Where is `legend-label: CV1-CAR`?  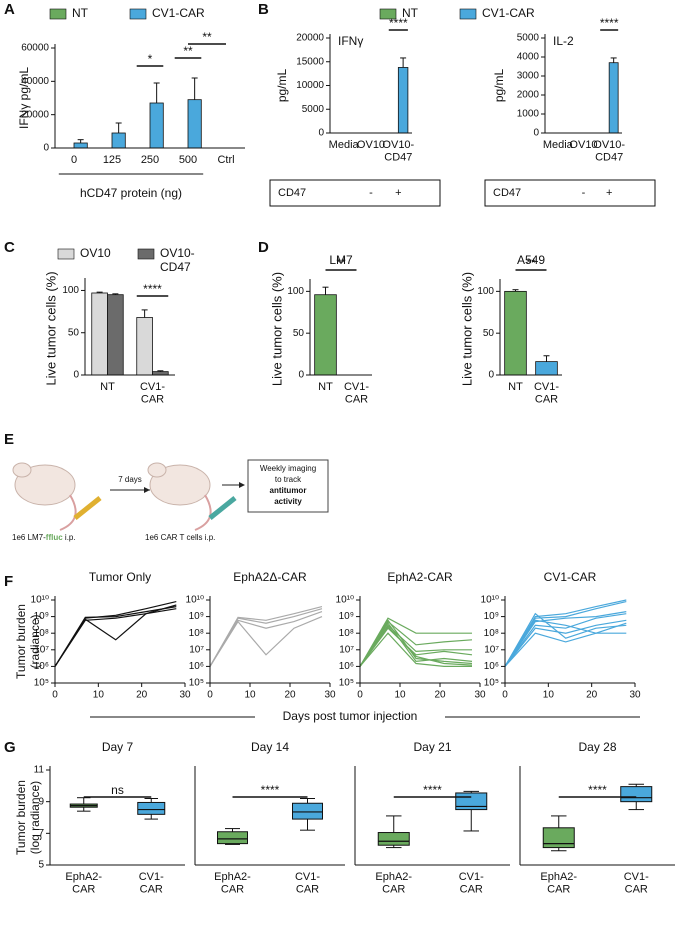
legend-label: CV1-CAR is located at coordinates (178, 13).